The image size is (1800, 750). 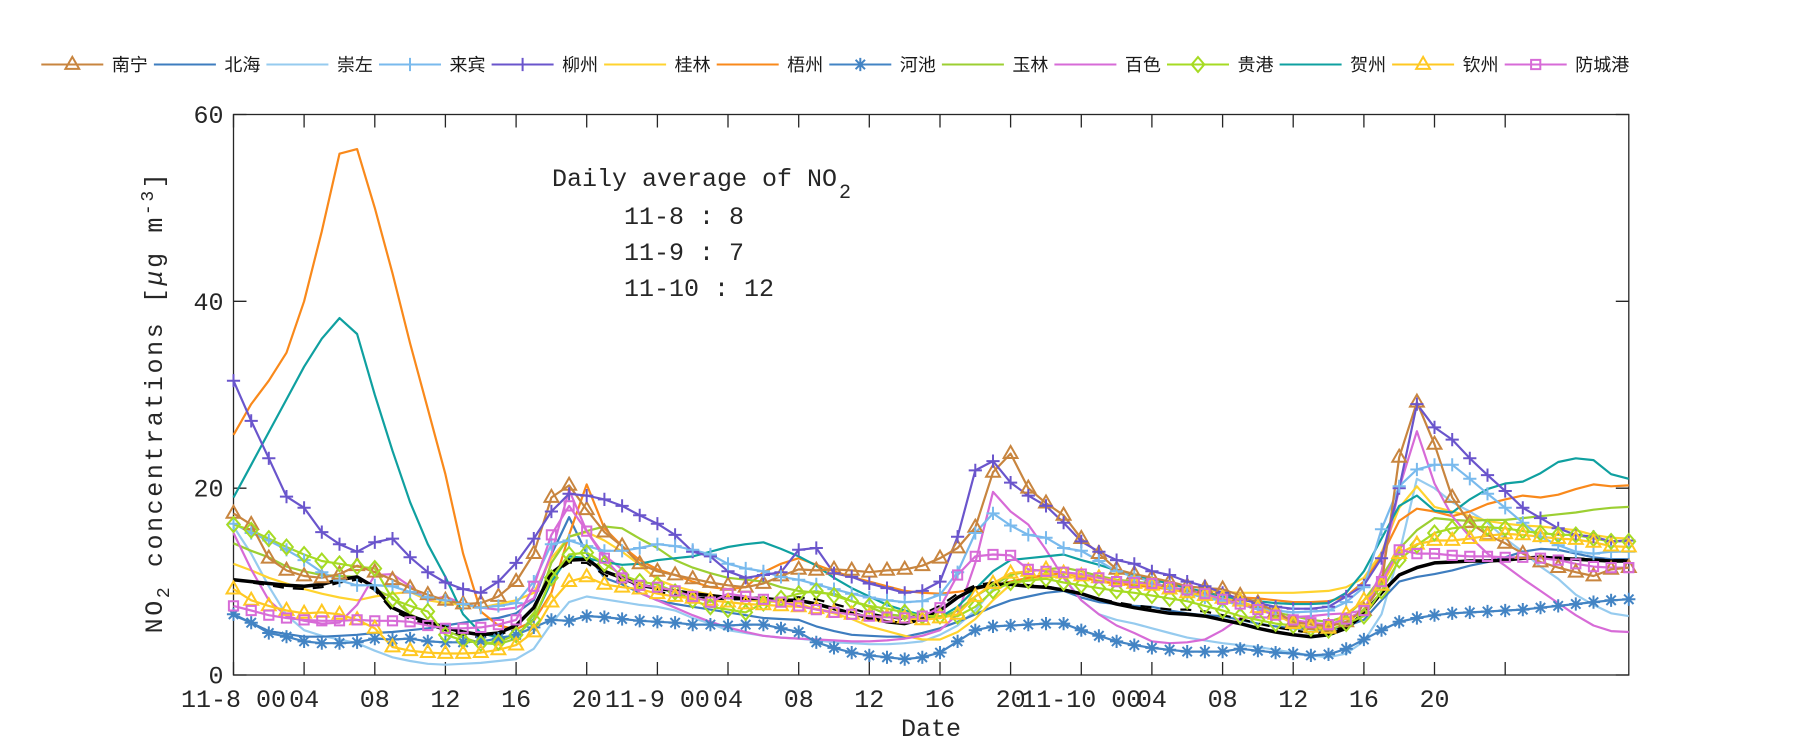 What do you see at coordinates (215, 677) in the screenshot?
I see `svg-text: 0` at bounding box center [215, 677].